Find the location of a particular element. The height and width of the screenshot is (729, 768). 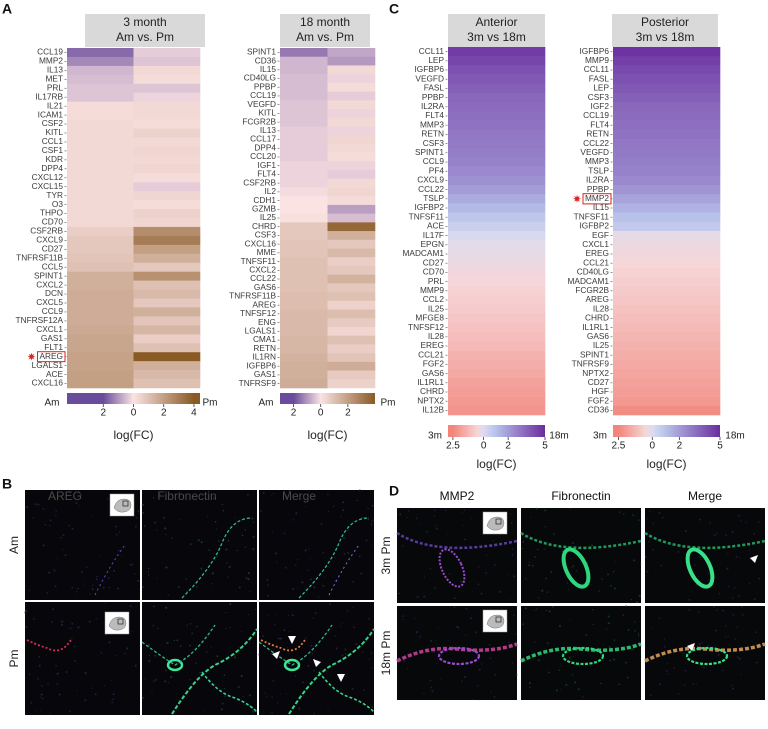

colorbar-tick-label: 5 is located at coordinates (720, 446).